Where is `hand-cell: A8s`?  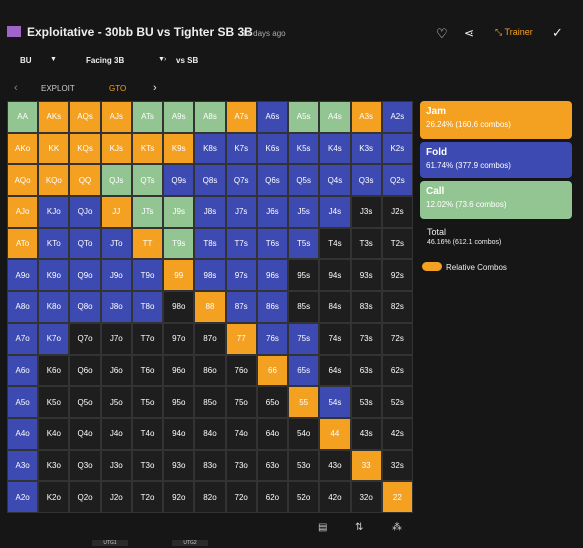
hand-cell: A8s is located at coordinates (210, 117).